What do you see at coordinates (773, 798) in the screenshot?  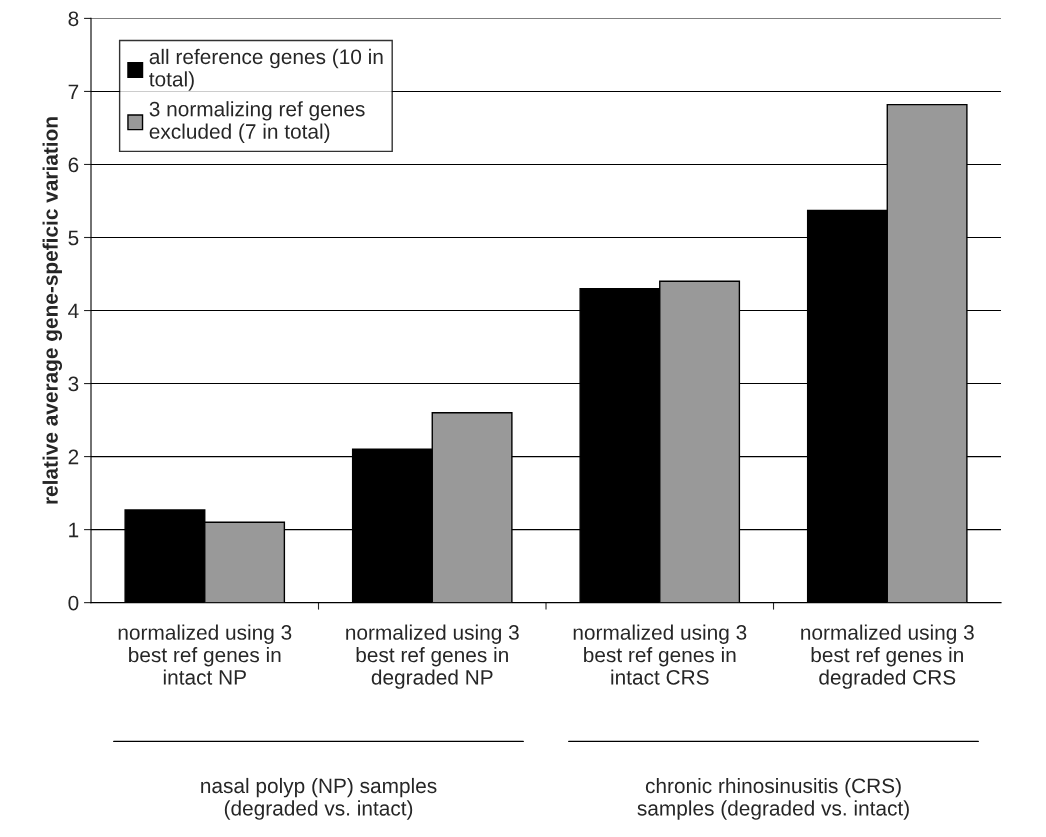 I see `text: chronic rhinosinusitis (CRS) samples (degraded vs. intact)` at bounding box center [773, 798].